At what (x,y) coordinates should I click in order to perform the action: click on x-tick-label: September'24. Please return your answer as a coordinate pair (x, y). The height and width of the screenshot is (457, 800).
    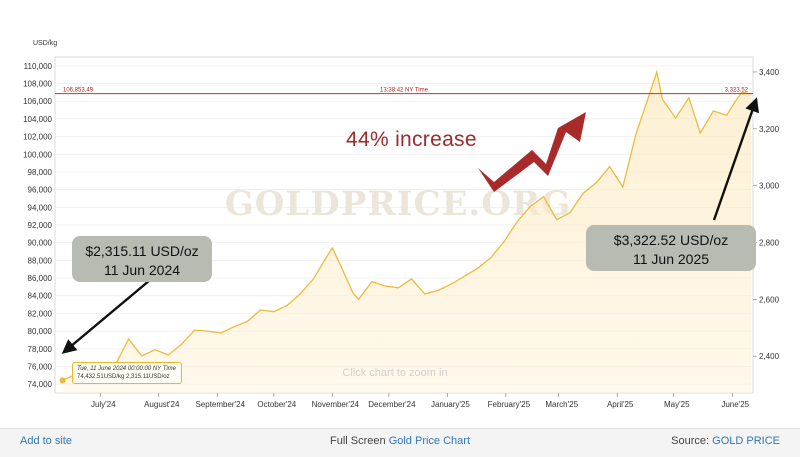
    Looking at the image, I should click on (220, 404).